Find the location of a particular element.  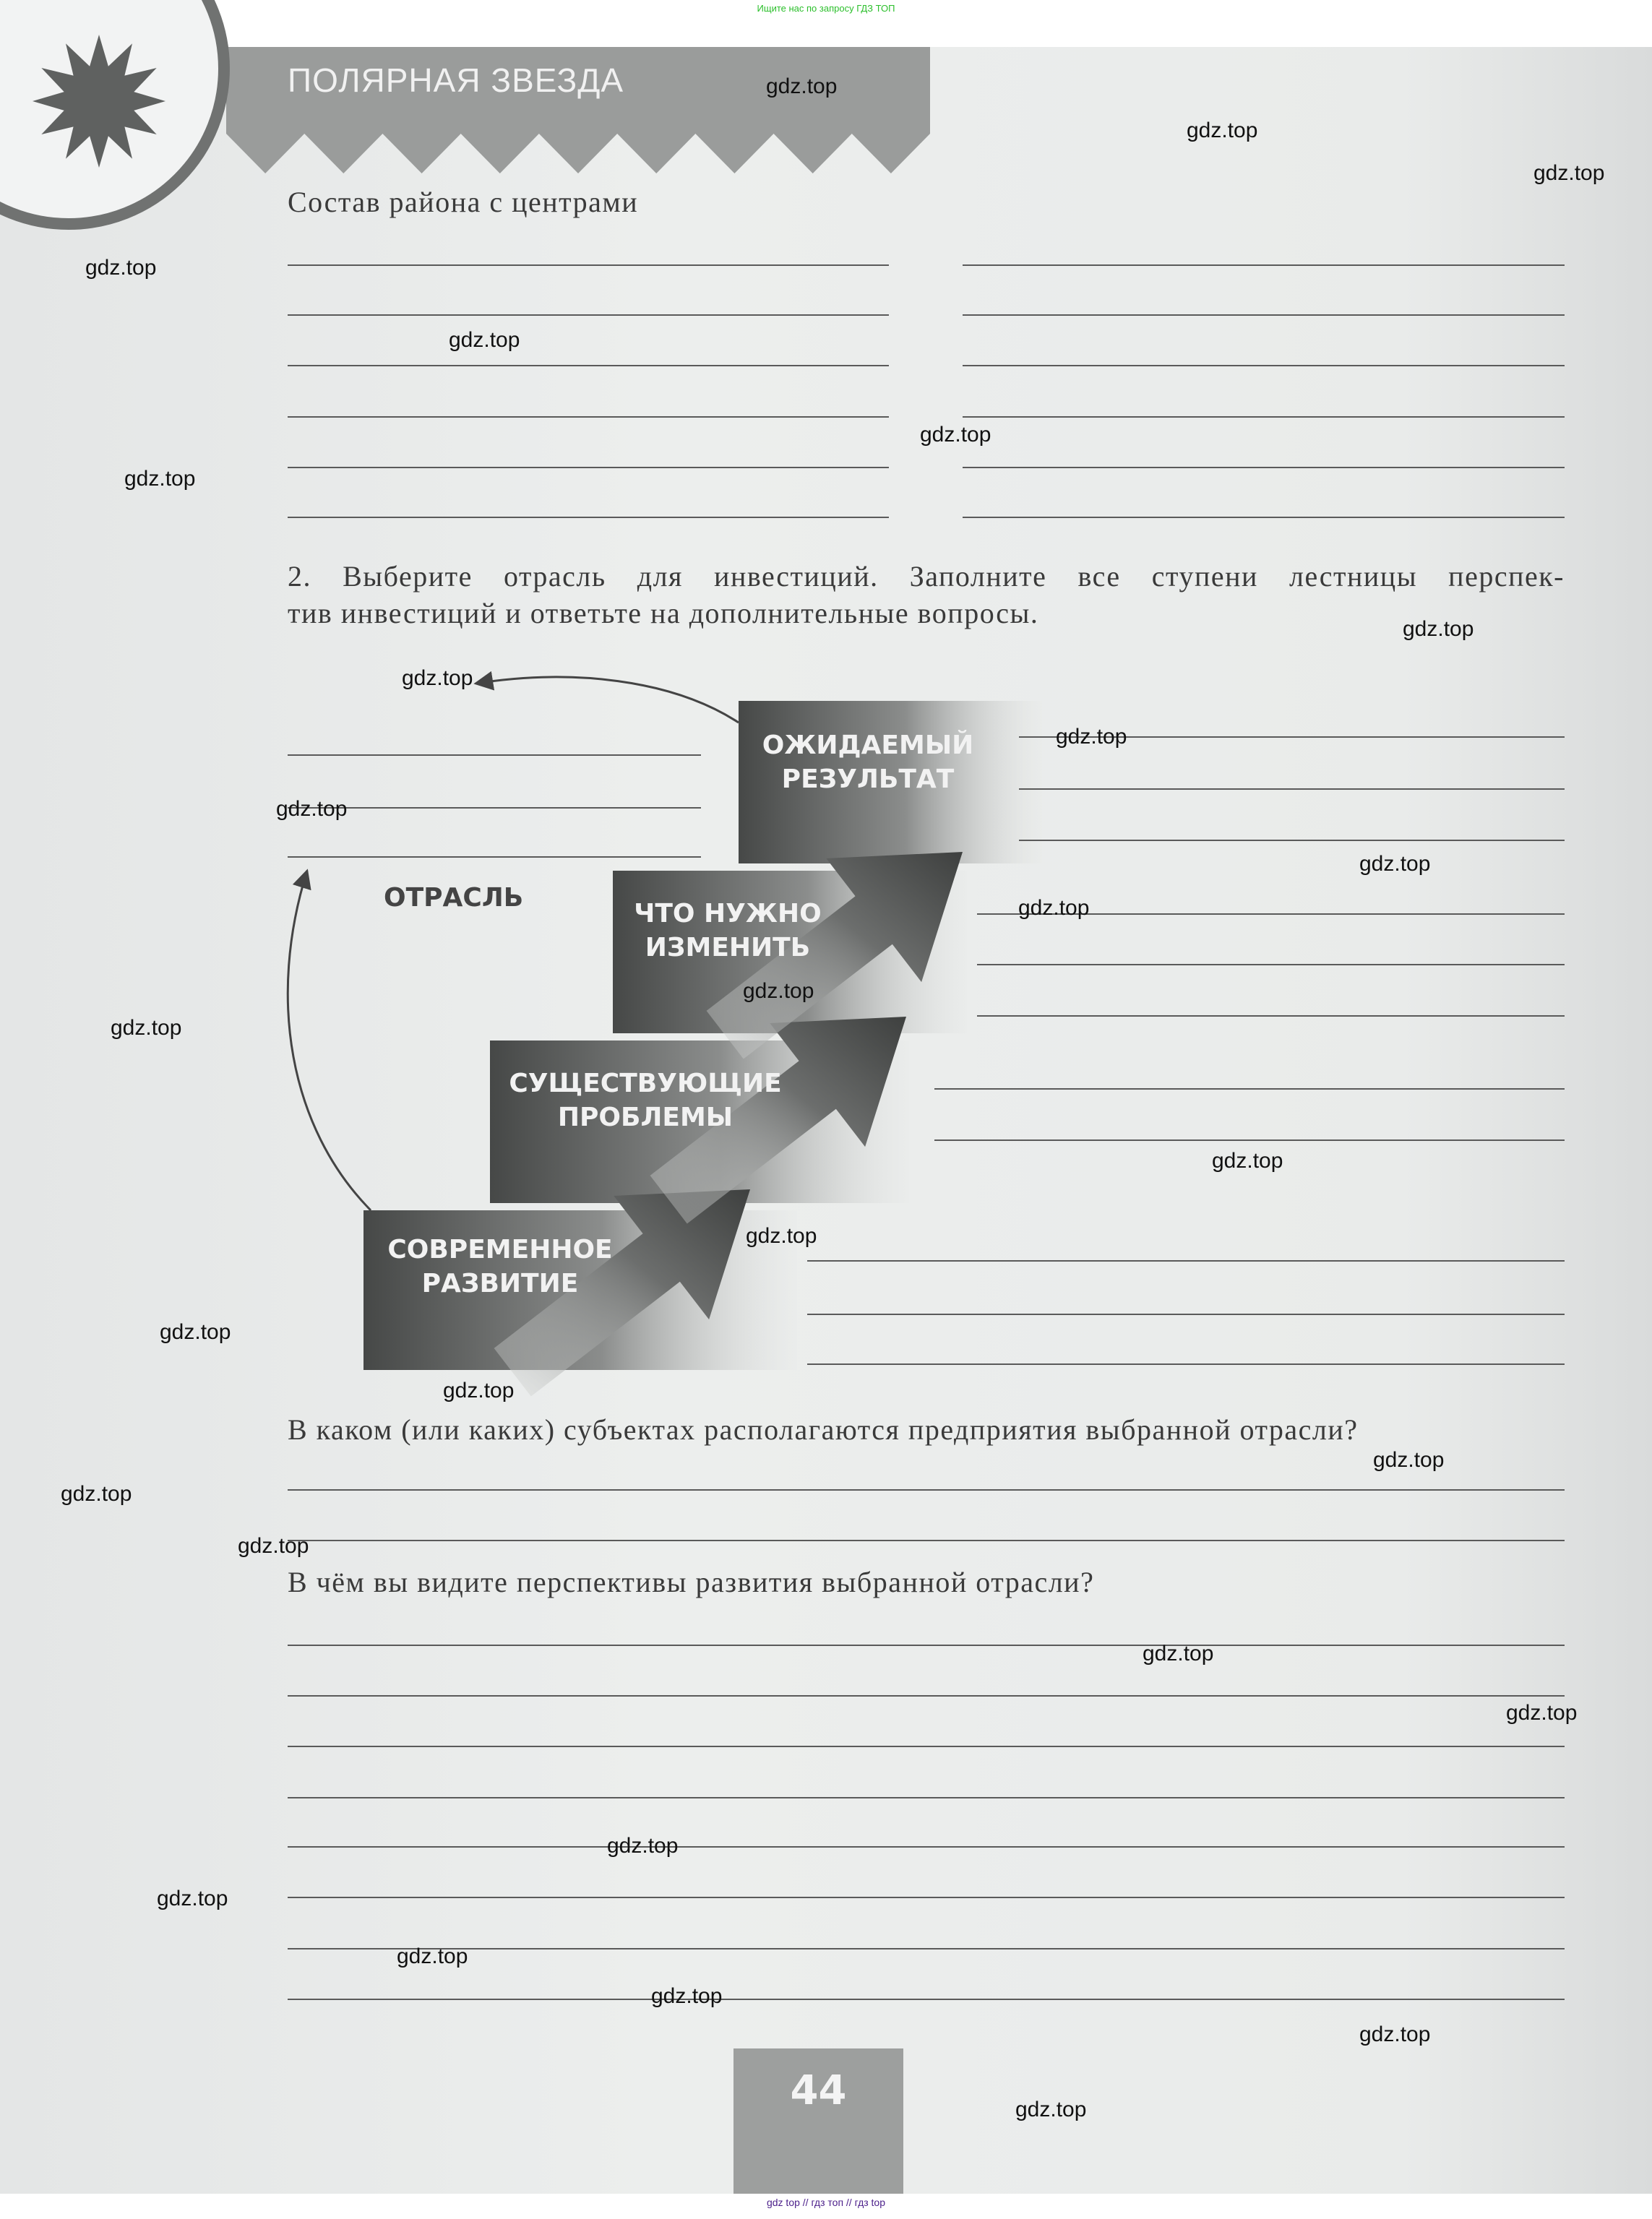

composition-label: Состав района с центрами is located at coordinates (463, 202).